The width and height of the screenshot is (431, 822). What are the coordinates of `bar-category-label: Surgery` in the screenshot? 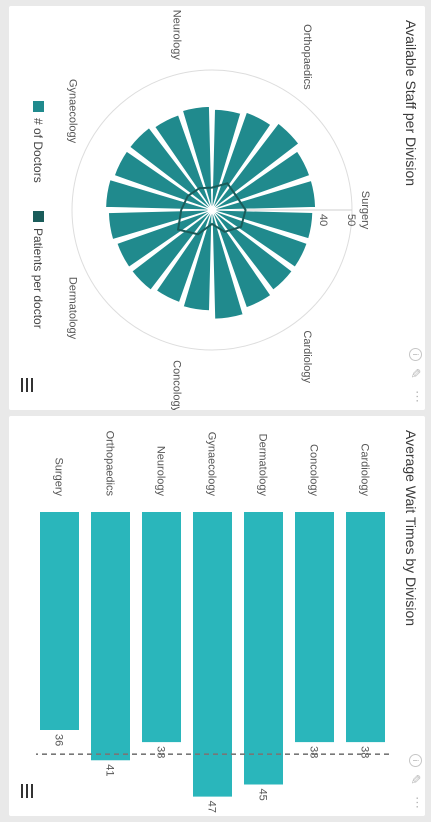 It's located at (59, 476).